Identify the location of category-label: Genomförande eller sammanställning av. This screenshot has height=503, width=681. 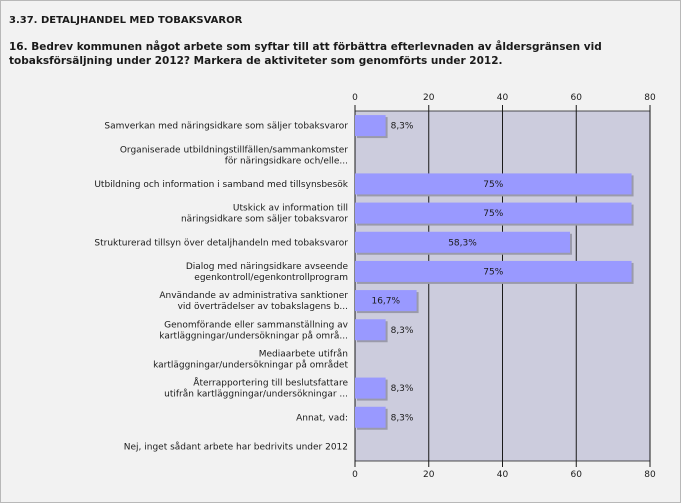
(256, 325).